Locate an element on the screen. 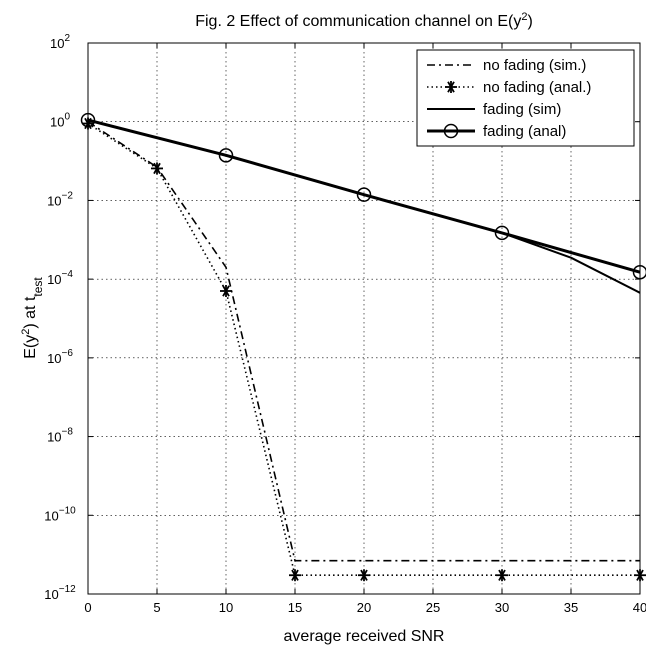 This screenshot has height=656, width=646. x-tick-label: 20 is located at coordinates (364, 607).